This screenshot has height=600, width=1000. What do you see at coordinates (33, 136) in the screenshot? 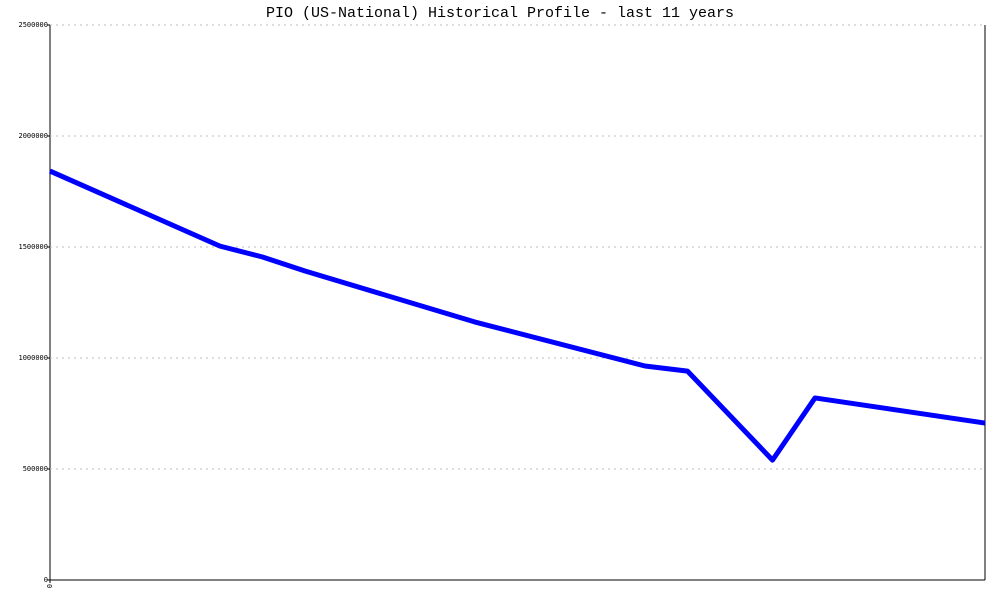
I see `y-tick-label: 2000000` at bounding box center [33, 136].